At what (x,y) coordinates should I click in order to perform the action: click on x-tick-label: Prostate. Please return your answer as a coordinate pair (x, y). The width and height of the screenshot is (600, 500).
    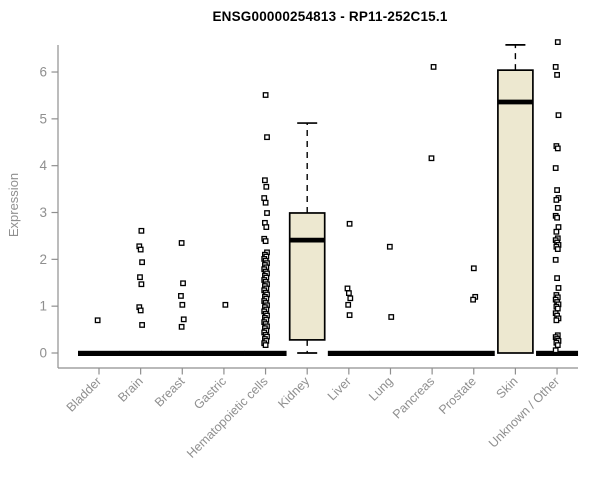
    Looking at the image, I should click on (457, 395).